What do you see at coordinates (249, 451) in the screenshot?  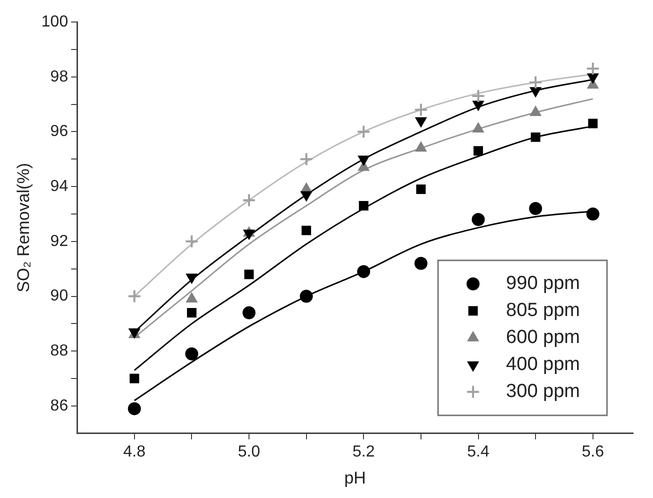 I see `text: 5.0` at bounding box center [249, 451].